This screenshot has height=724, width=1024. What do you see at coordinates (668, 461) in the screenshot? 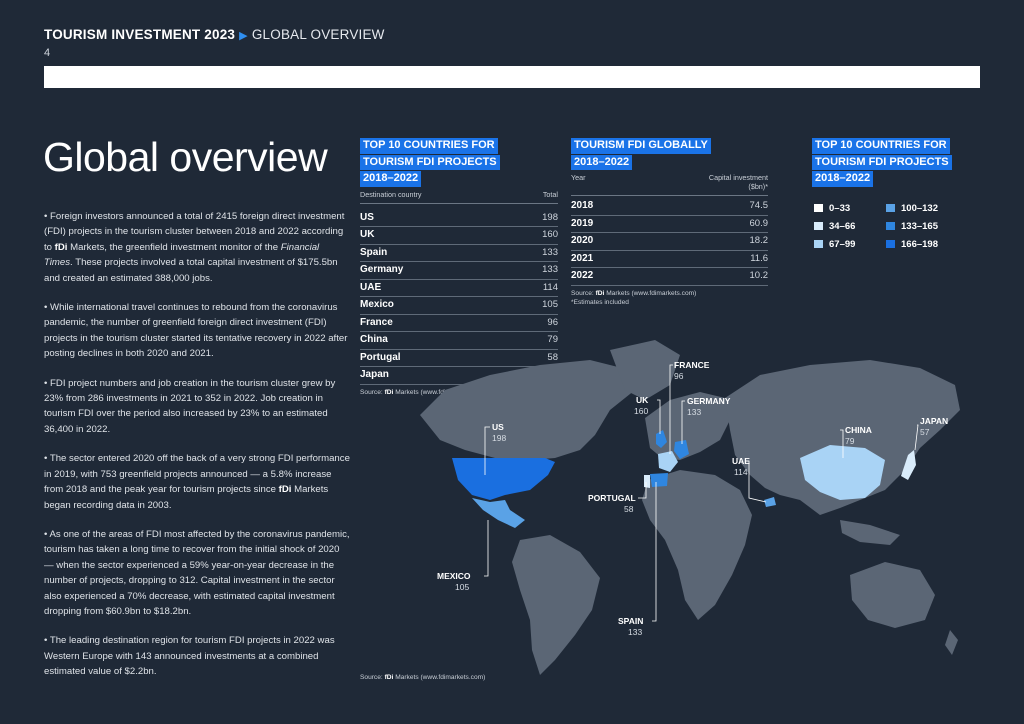
I see `map-country-france` at bounding box center [668, 461].